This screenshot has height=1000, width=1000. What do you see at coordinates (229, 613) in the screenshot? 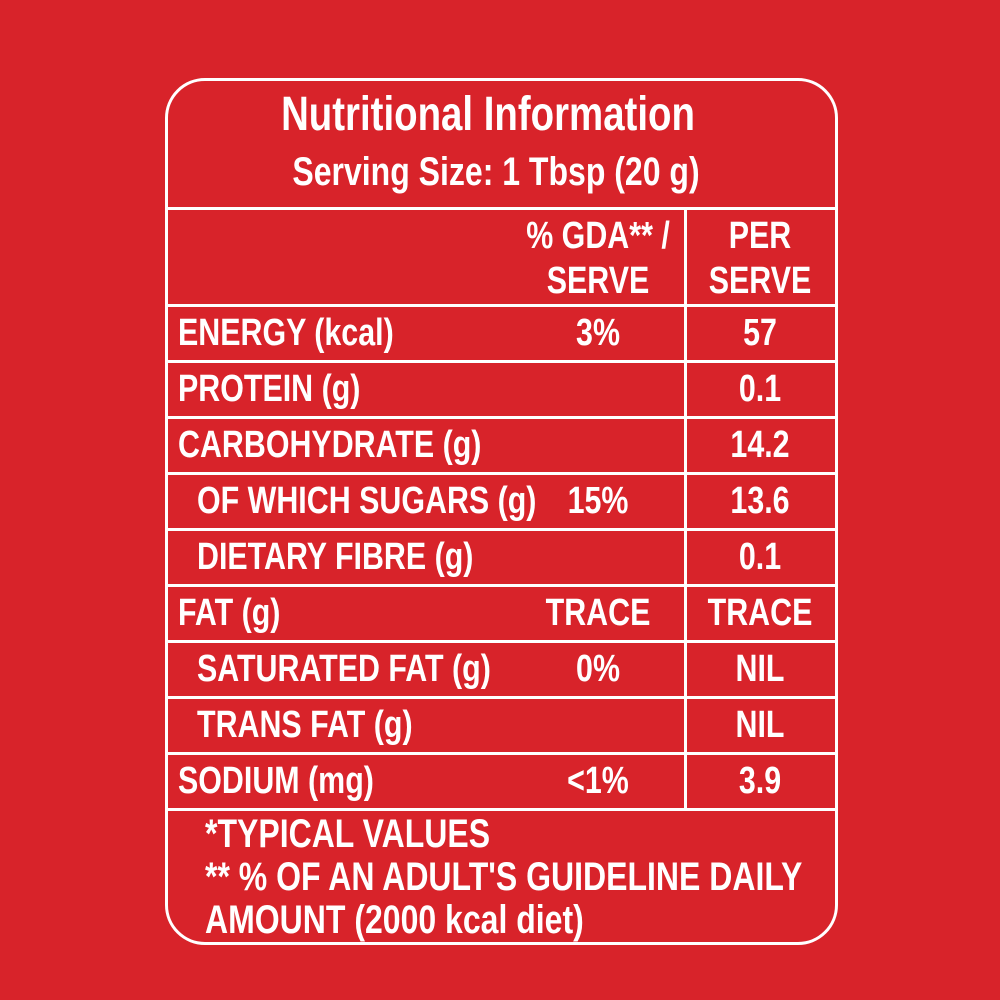
I see `nutrient-name: FAT (g)` at bounding box center [229, 613].